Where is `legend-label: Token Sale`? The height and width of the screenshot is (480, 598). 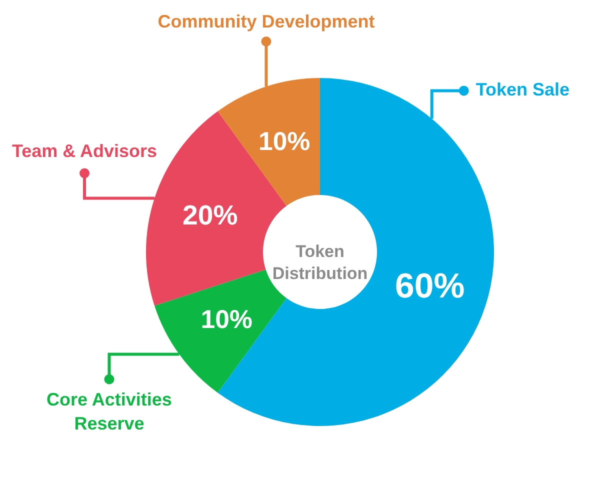 legend-label: Token Sale is located at coordinates (523, 90).